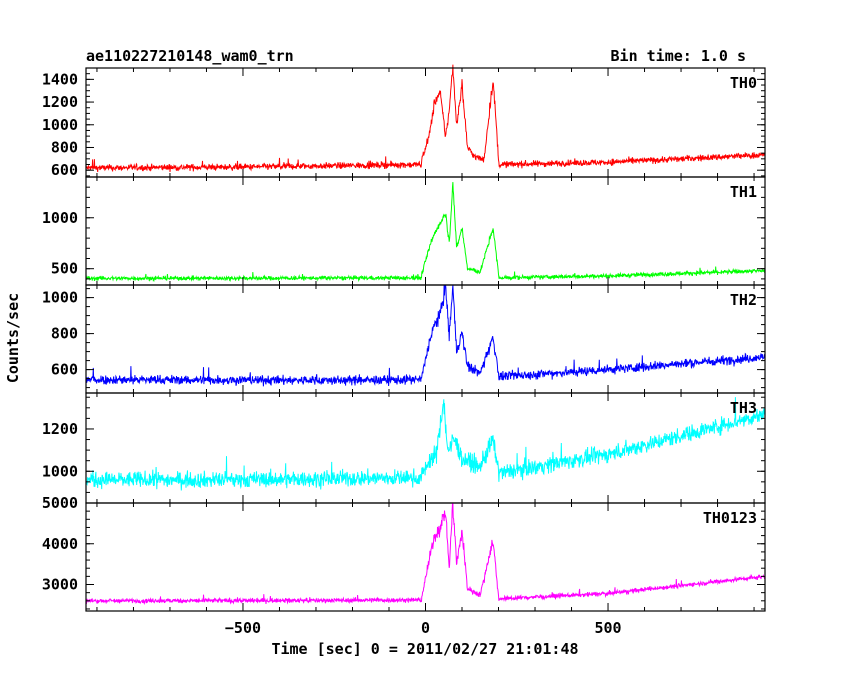 The image size is (850, 680). What do you see at coordinates (730, 518) in the screenshot?
I see `panel-label-th0123: TH0123` at bounding box center [730, 518].